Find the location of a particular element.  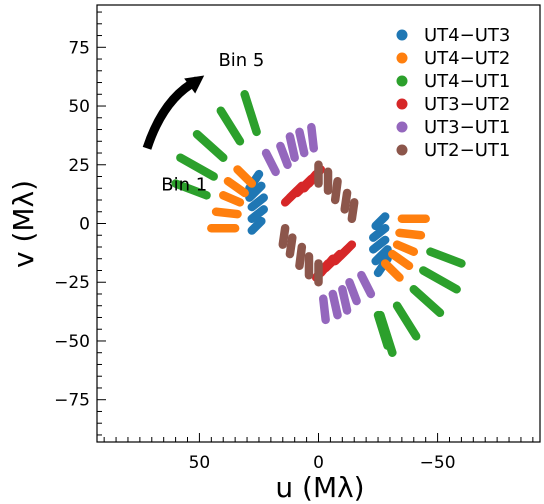

series-UT2−UT1 is located at coordinates (318, 223).